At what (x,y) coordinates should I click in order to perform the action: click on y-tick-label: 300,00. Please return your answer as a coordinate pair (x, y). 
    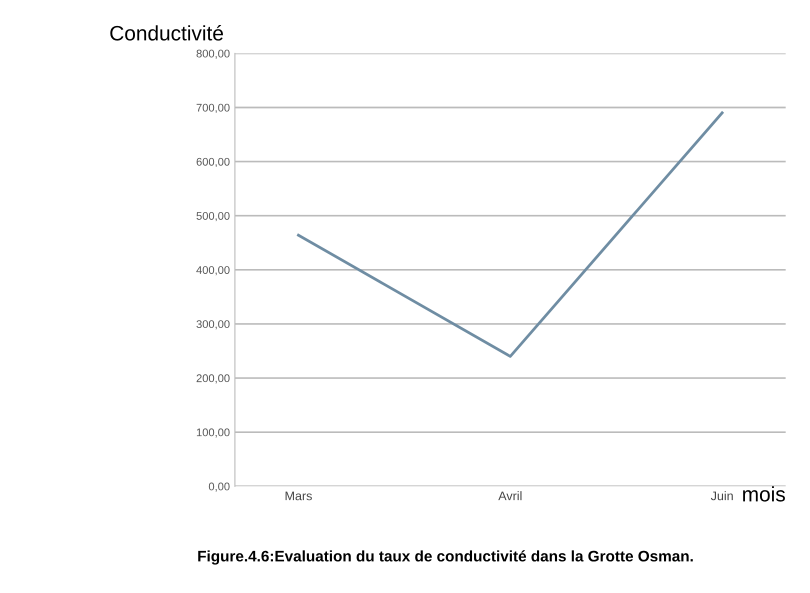
    Looking at the image, I should click on (213, 325).